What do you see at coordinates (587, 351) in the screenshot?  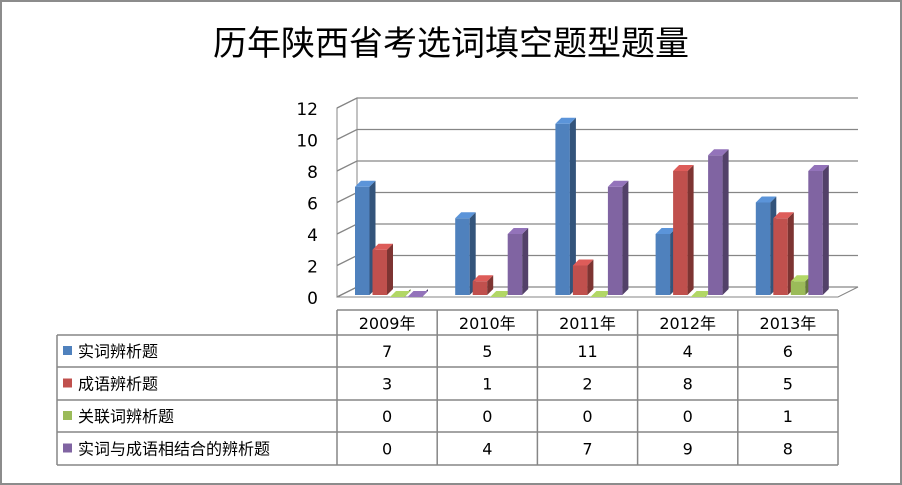 I see `table-value: 11` at bounding box center [587, 351].